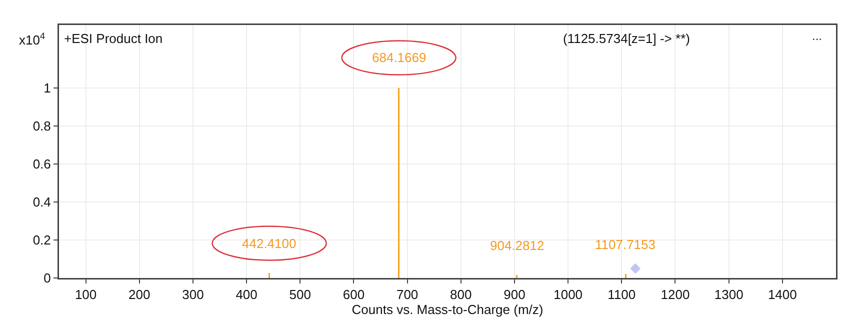  I want to click on annotation: 904.2812, so click(517, 245).